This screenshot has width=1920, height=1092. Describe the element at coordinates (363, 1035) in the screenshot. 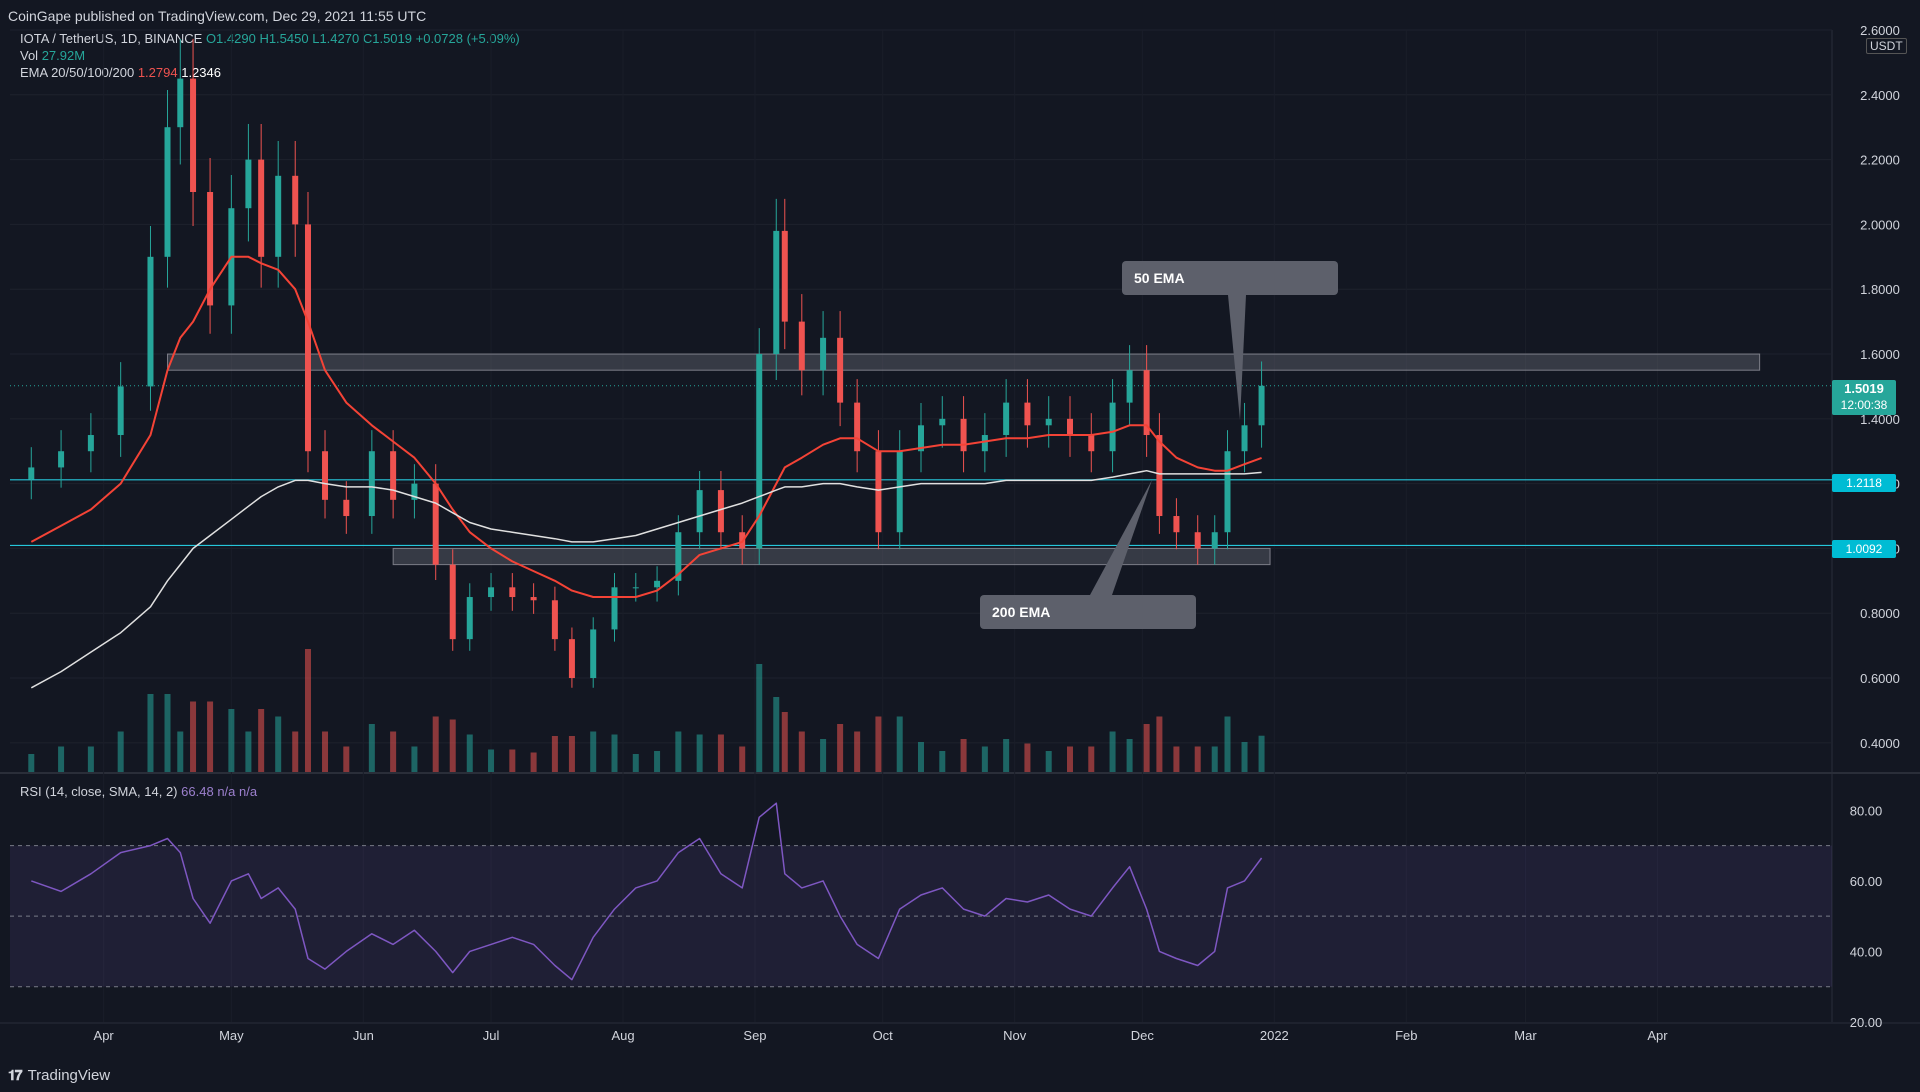

I see `time-tick-label: Jun` at that location.